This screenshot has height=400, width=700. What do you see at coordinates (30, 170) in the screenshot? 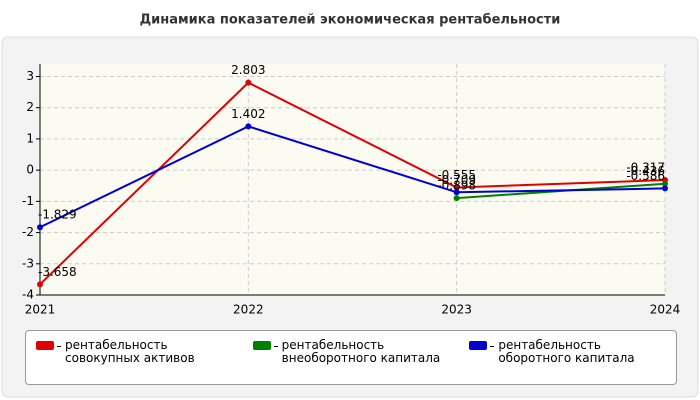
I see `y-tick-label: 0` at bounding box center [30, 170].